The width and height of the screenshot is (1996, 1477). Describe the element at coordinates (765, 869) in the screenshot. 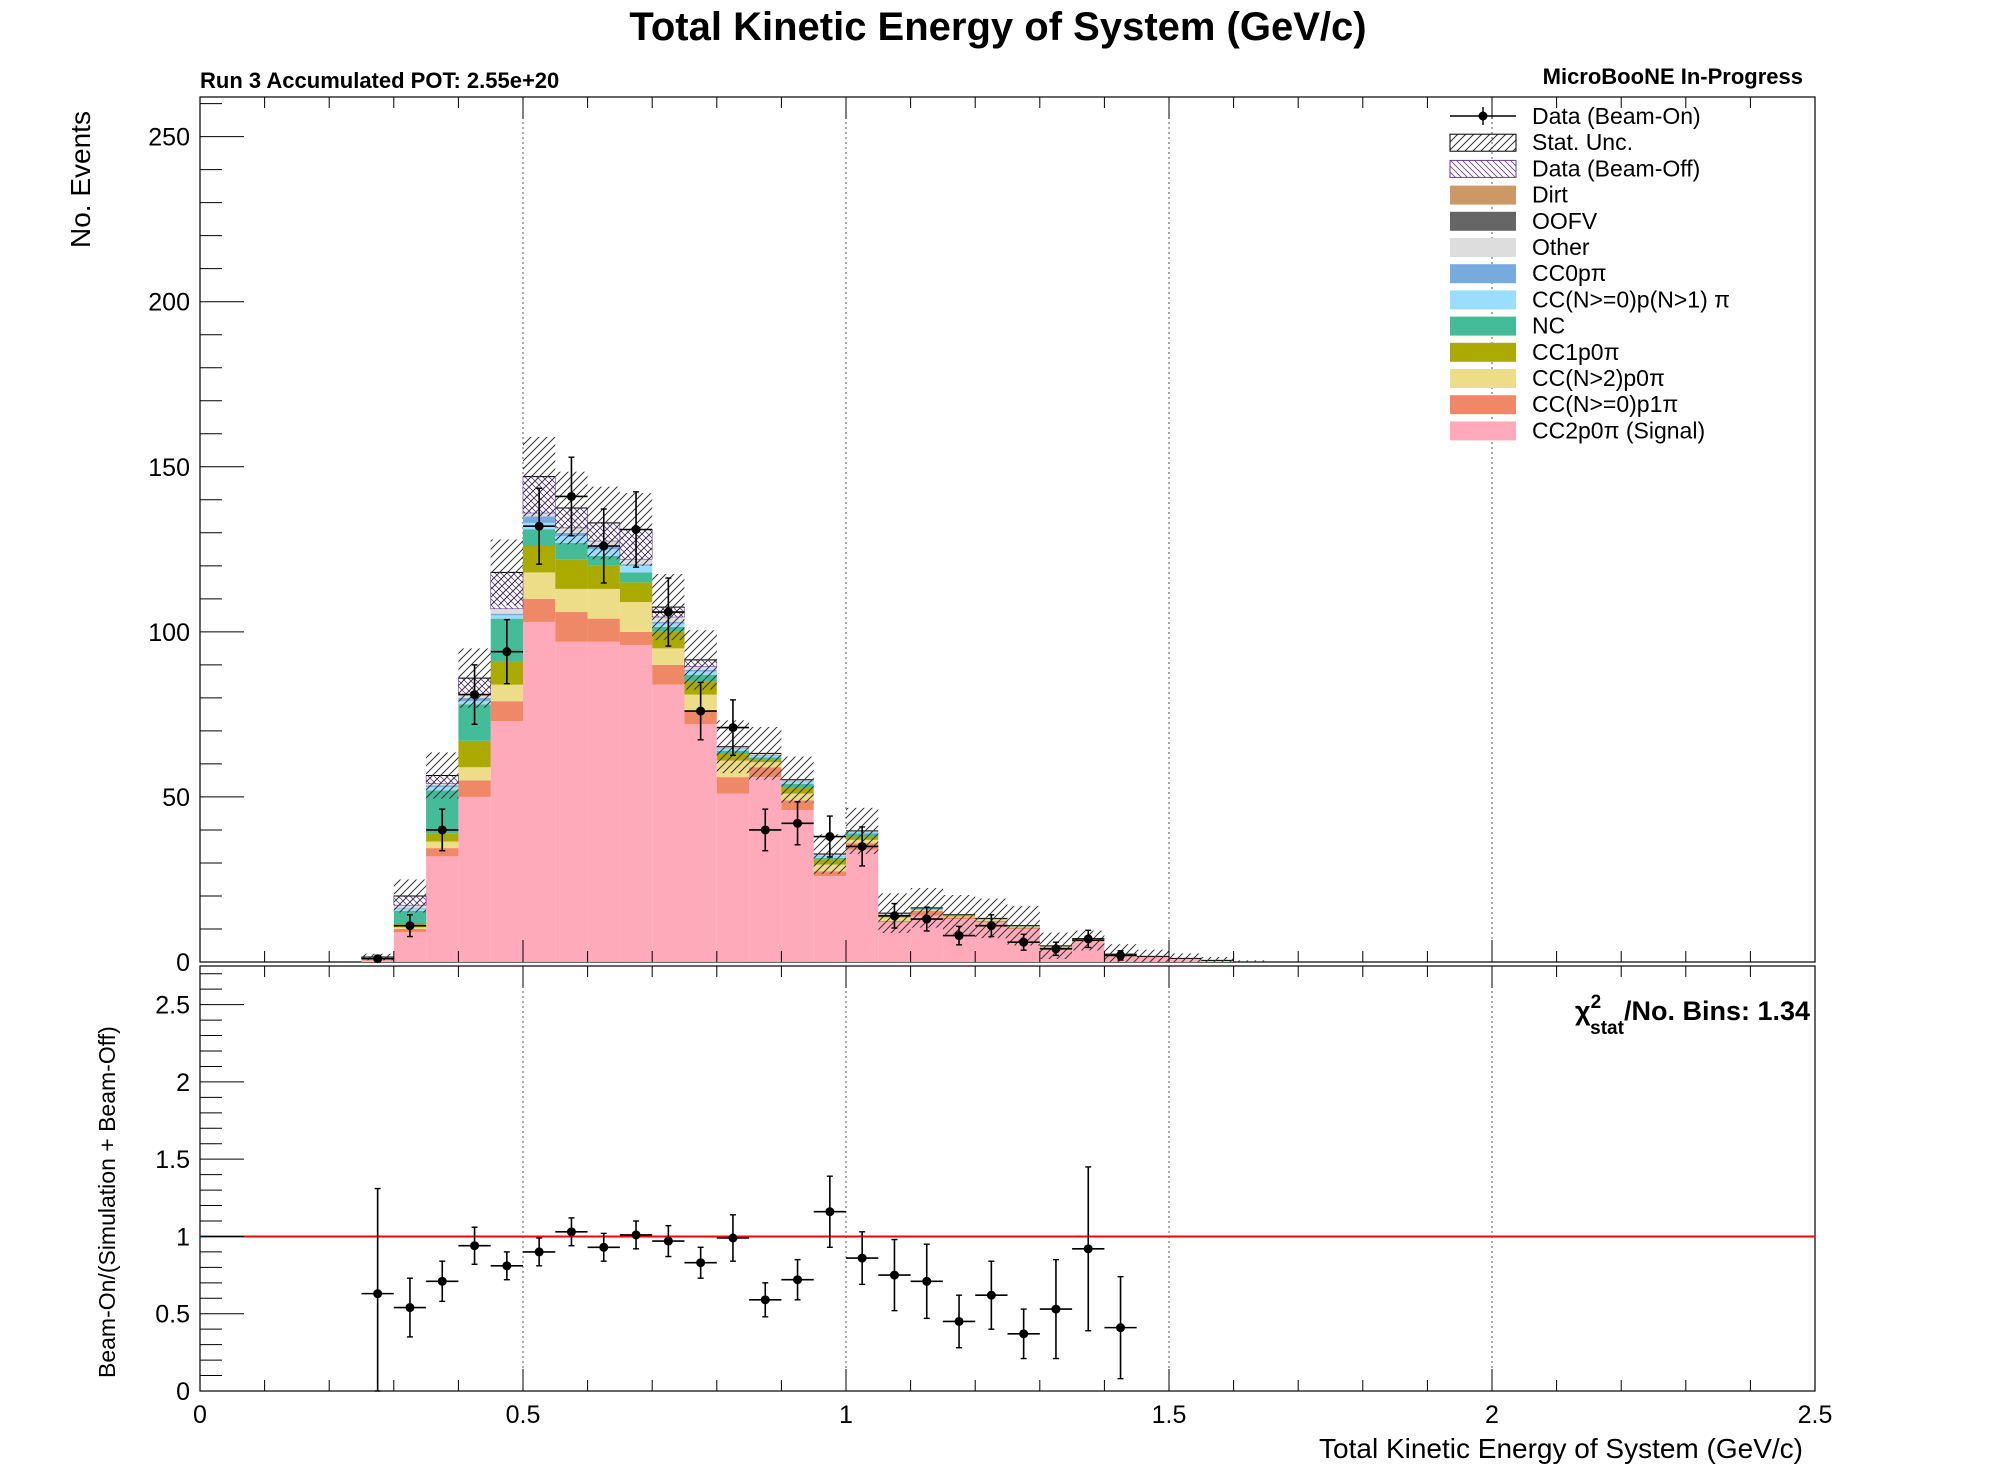

I see `bar-series0-bin12` at that location.